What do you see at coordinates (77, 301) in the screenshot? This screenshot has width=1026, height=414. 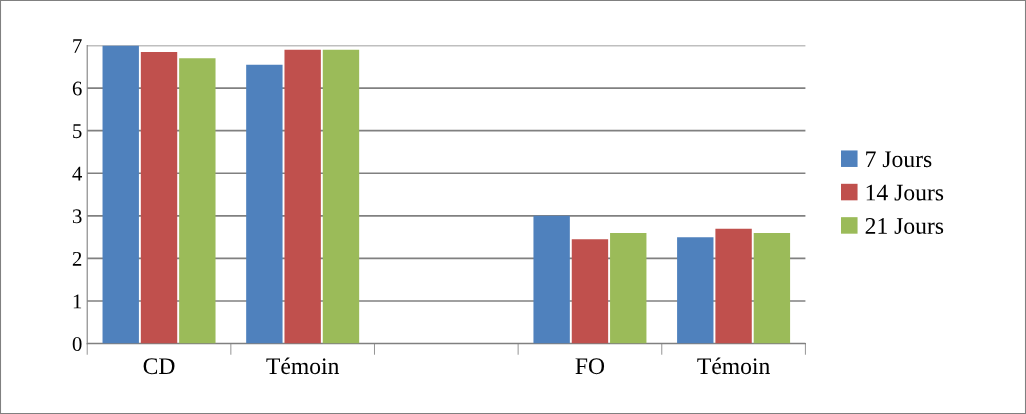 I see `y-tick-label: 1` at bounding box center [77, 301].